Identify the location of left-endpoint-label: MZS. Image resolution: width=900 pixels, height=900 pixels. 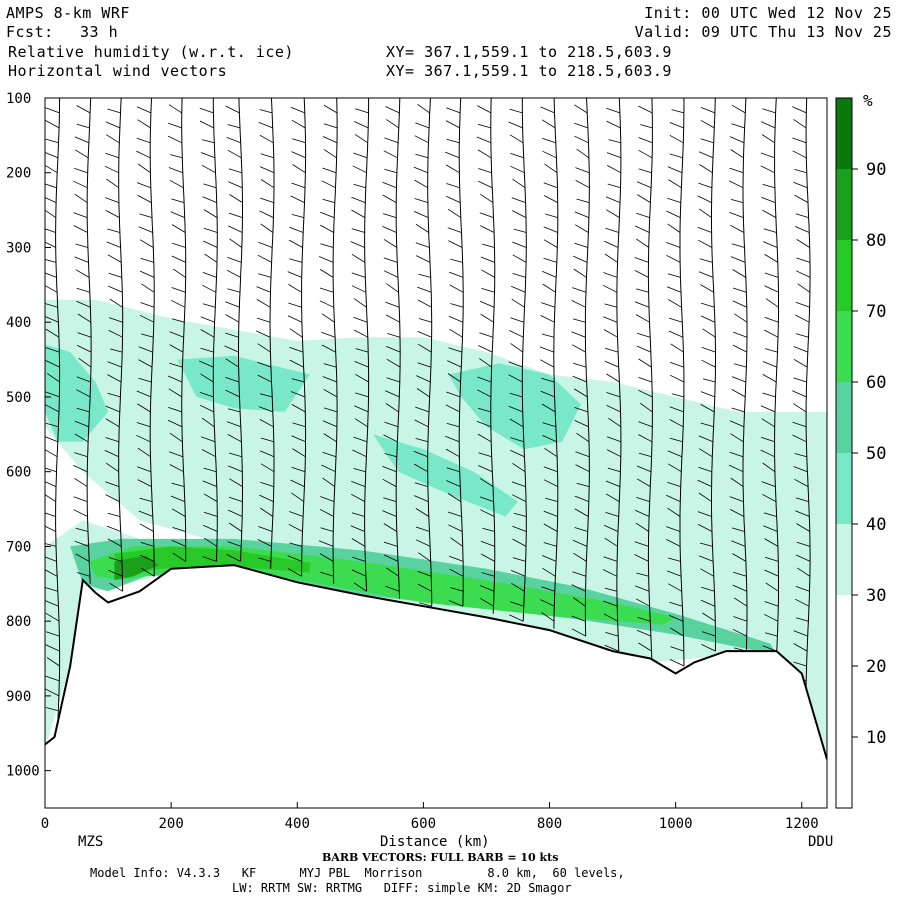
(90, 842).